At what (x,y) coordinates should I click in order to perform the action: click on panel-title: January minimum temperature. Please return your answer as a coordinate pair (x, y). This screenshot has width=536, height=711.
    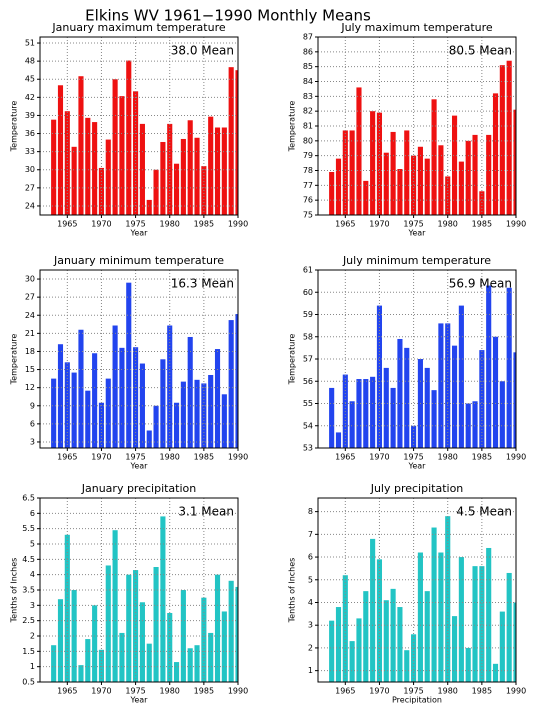
    Looking at the image, I should click on (138, 260).